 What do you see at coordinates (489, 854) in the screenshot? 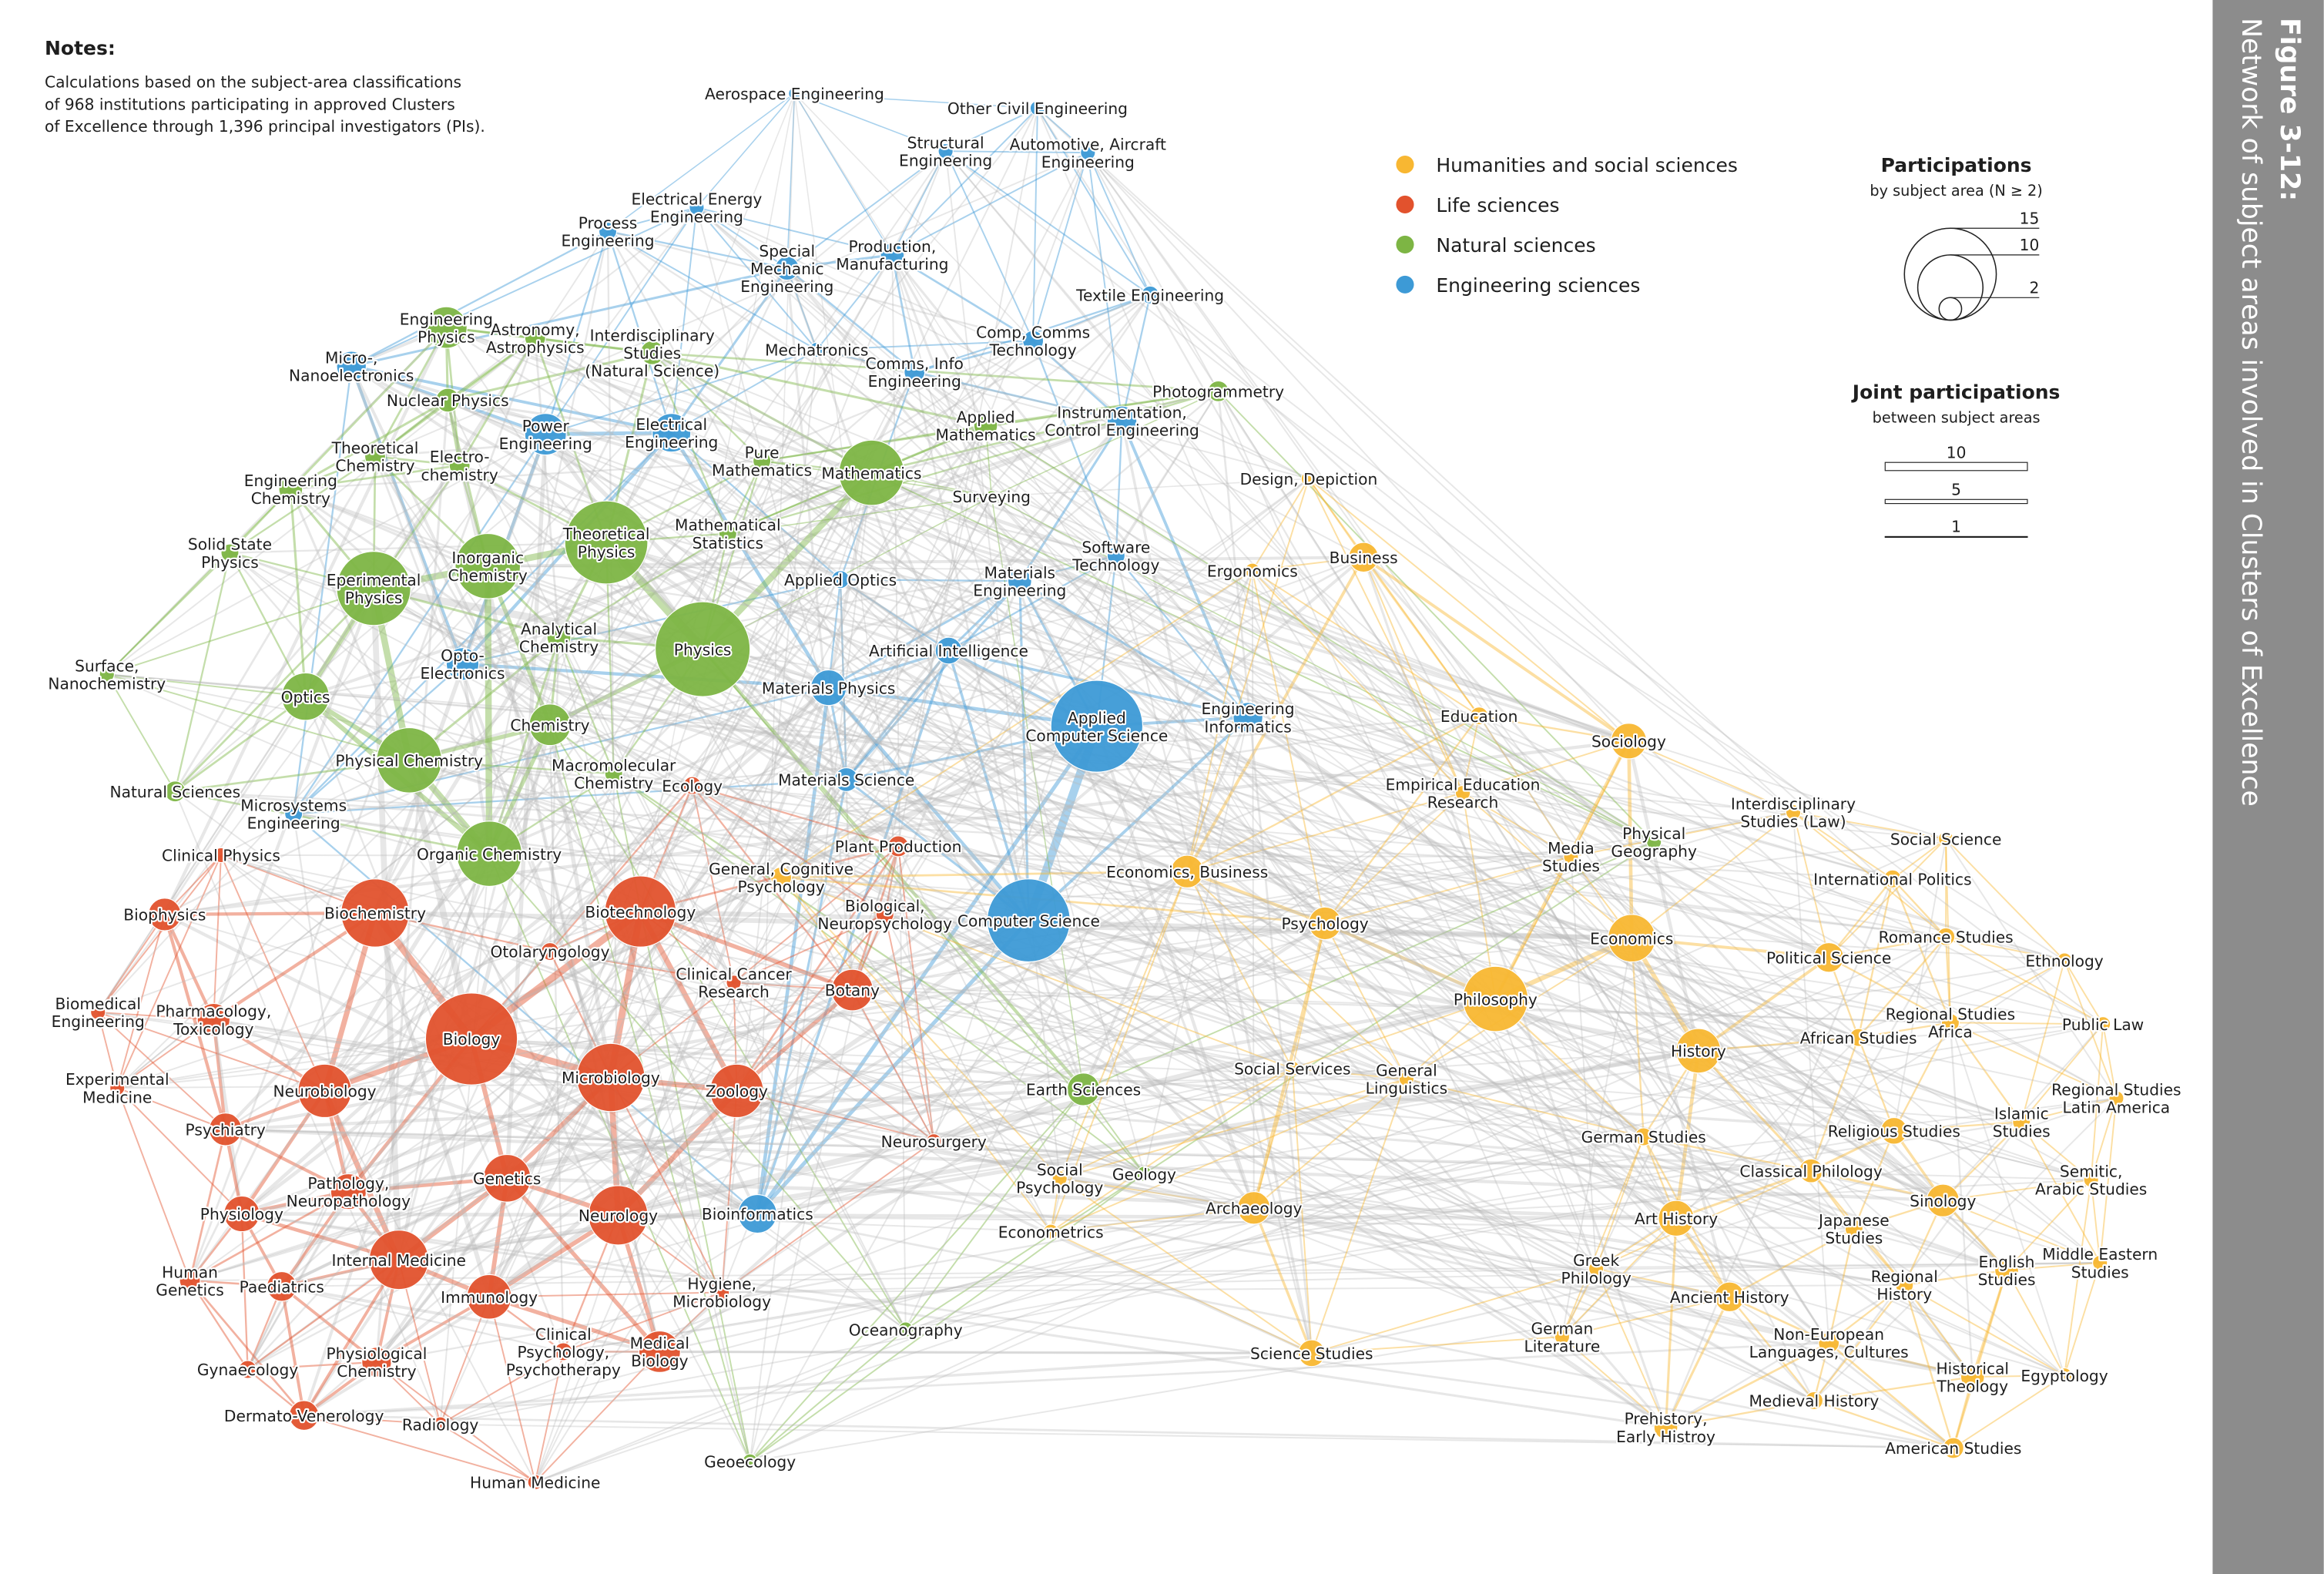
I see `node-label: Organic Chemistry` at bounding box center [489, 854].